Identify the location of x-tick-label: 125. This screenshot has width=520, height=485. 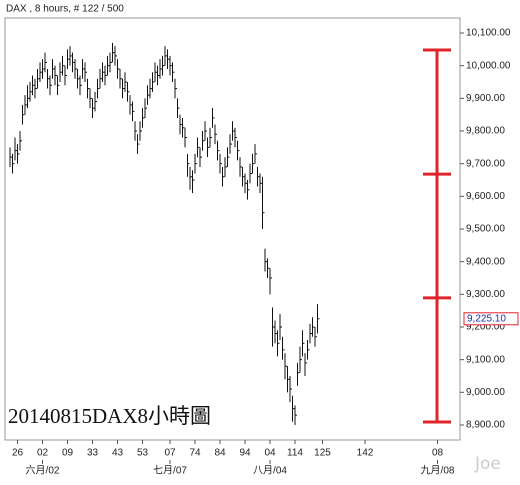
(322, 453).